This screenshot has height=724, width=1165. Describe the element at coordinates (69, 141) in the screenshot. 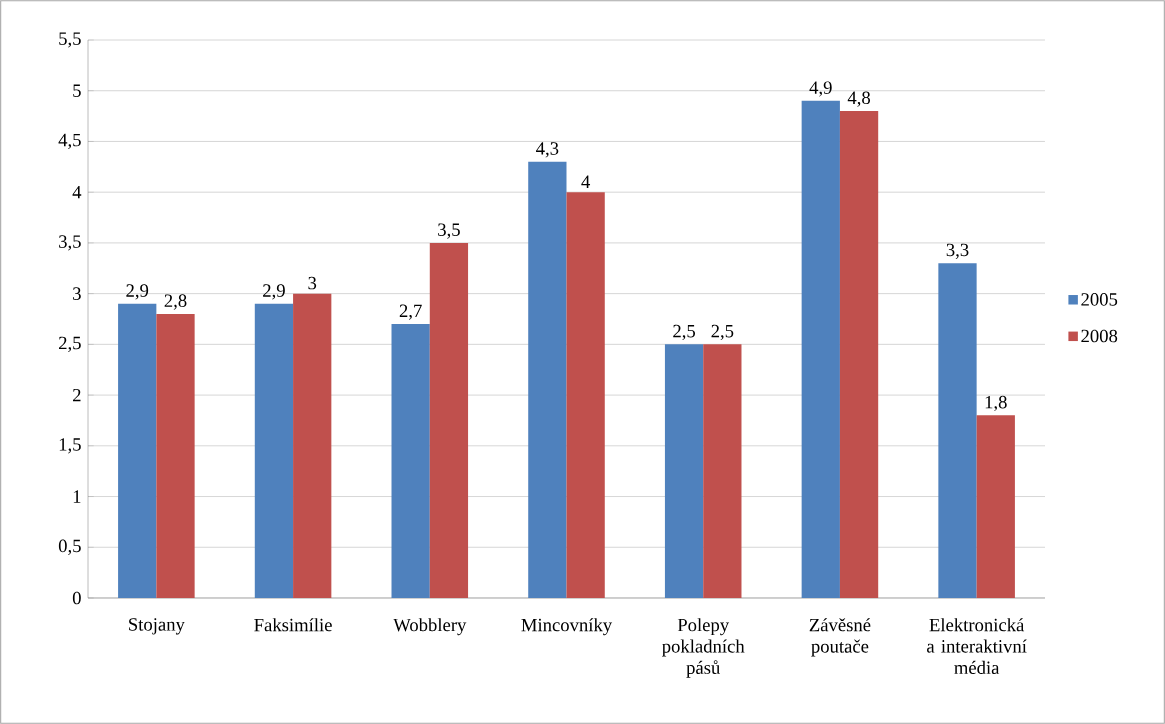

I see `y-tick-label: 4,5` at that location.